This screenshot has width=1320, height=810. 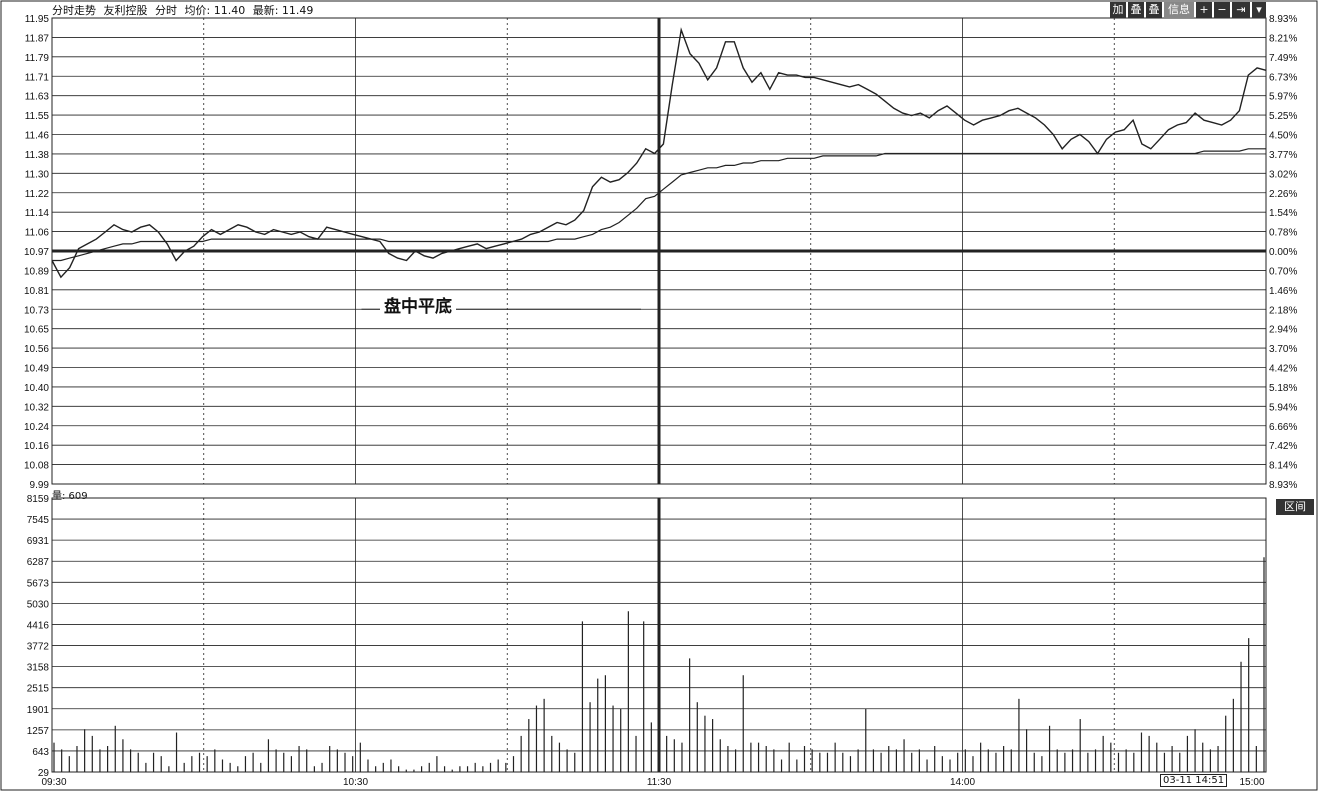 I want to click on price-tick-label: 11.95, so click(x=37, y=19).